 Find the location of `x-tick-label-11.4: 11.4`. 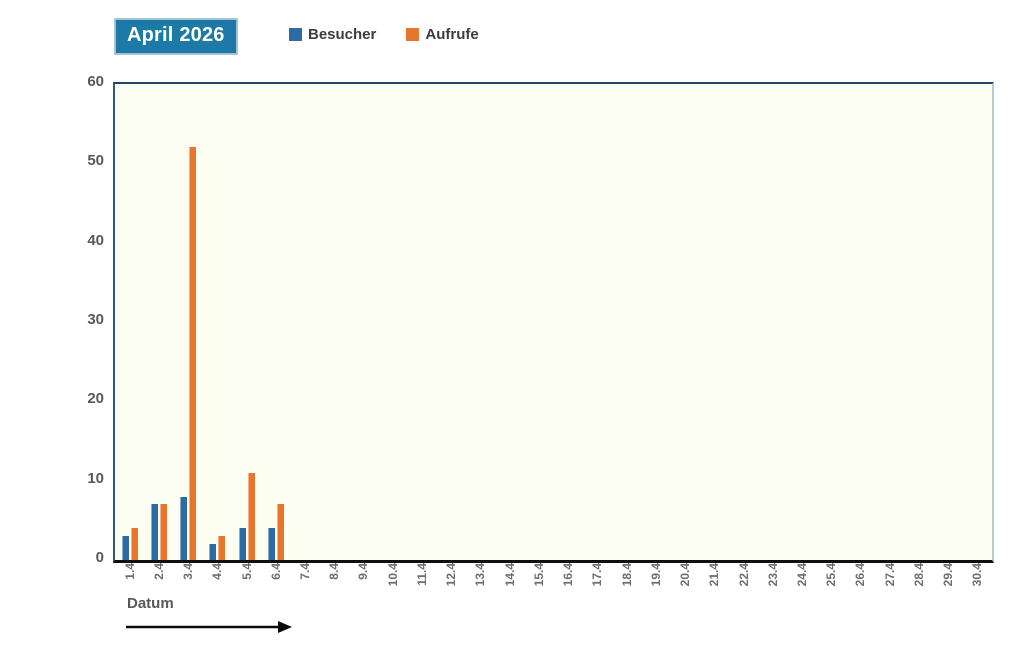

x-tick-label-11.4: 11.4 is located at coordinates (421, 574).